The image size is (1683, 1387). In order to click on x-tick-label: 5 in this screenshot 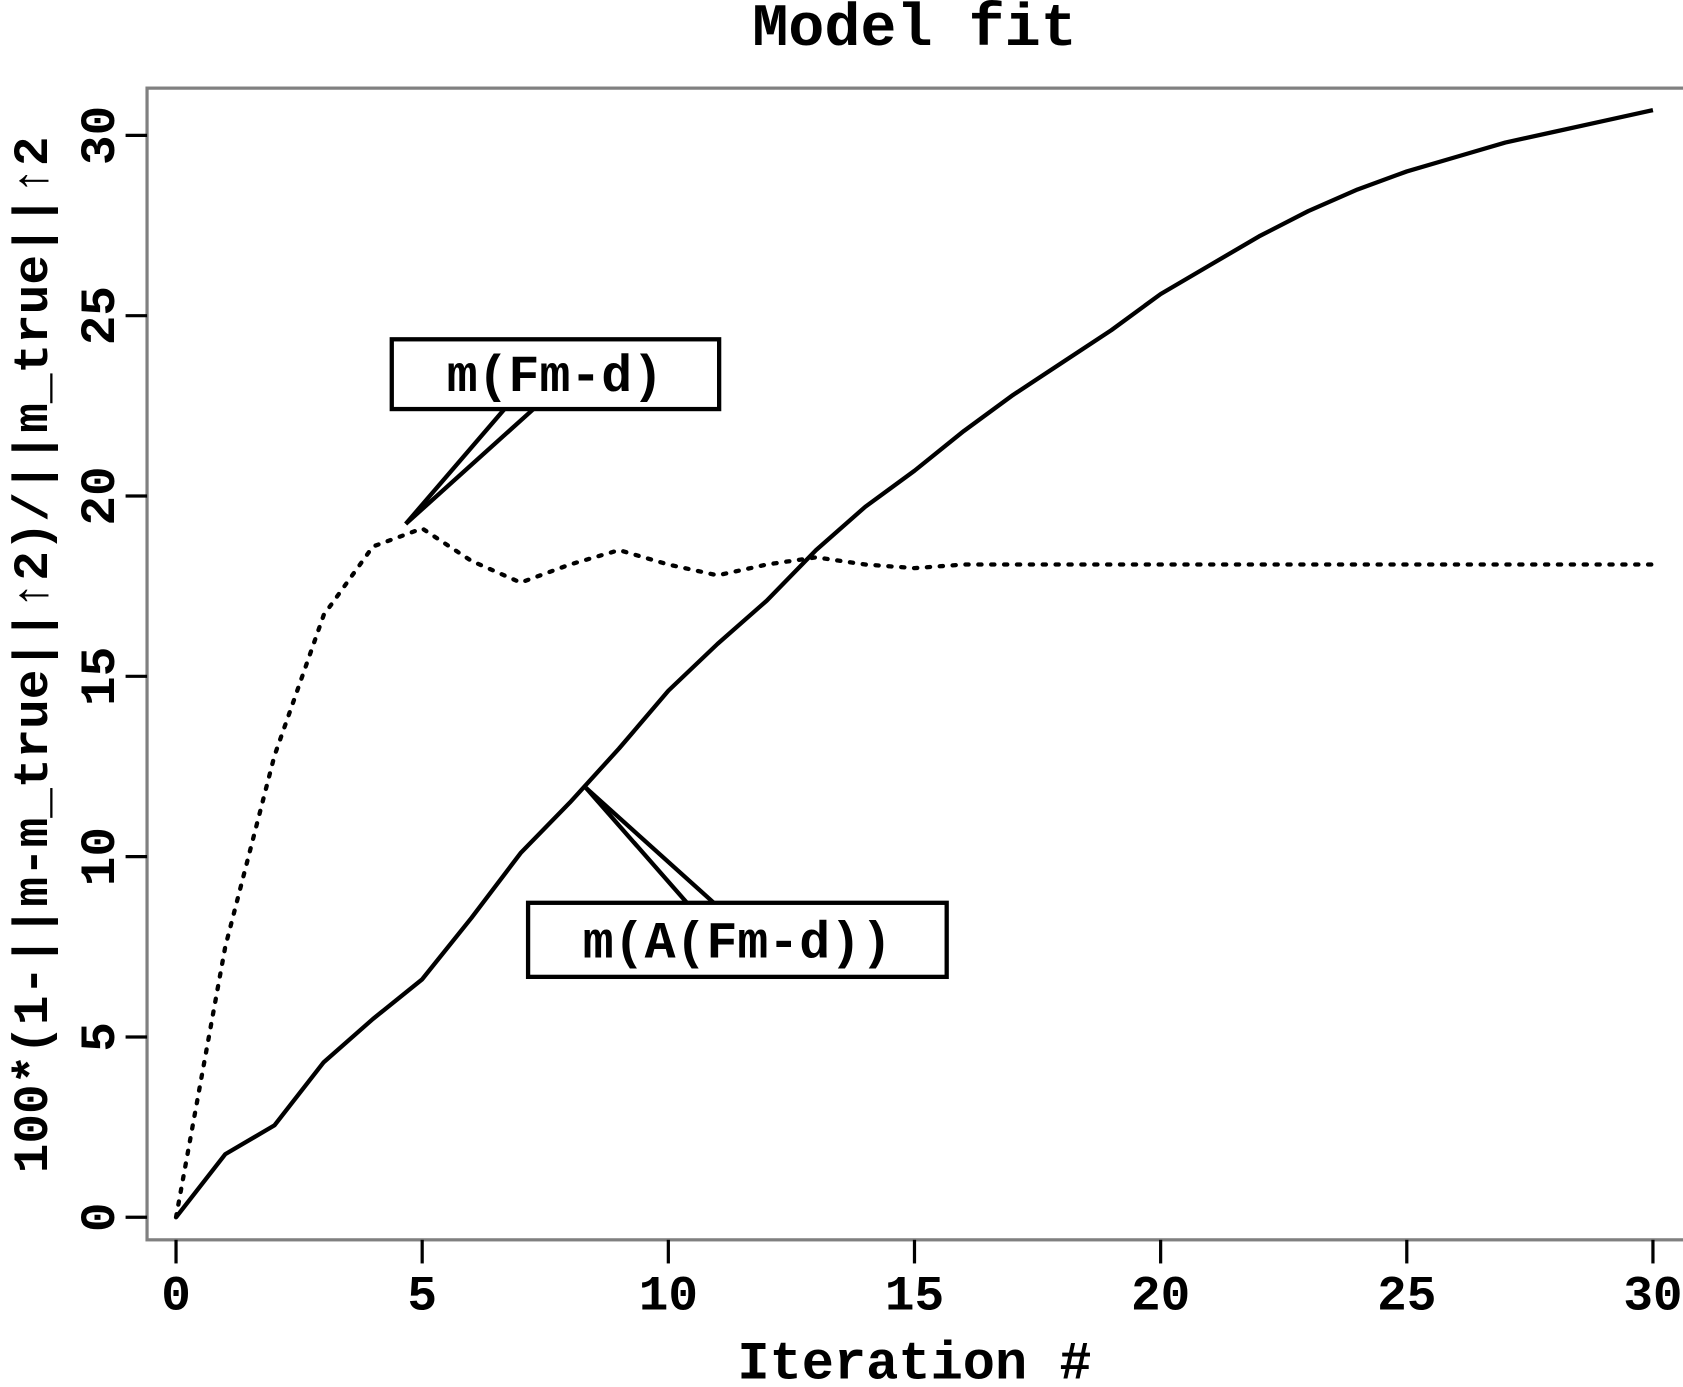, I will do `click(422, 1297)`.